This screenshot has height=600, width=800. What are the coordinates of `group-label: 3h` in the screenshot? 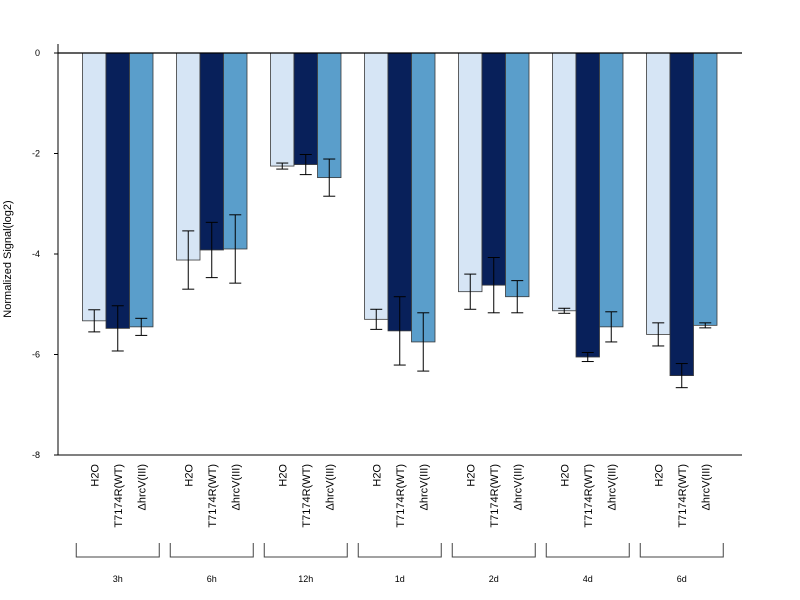 It's located at (118, 579).